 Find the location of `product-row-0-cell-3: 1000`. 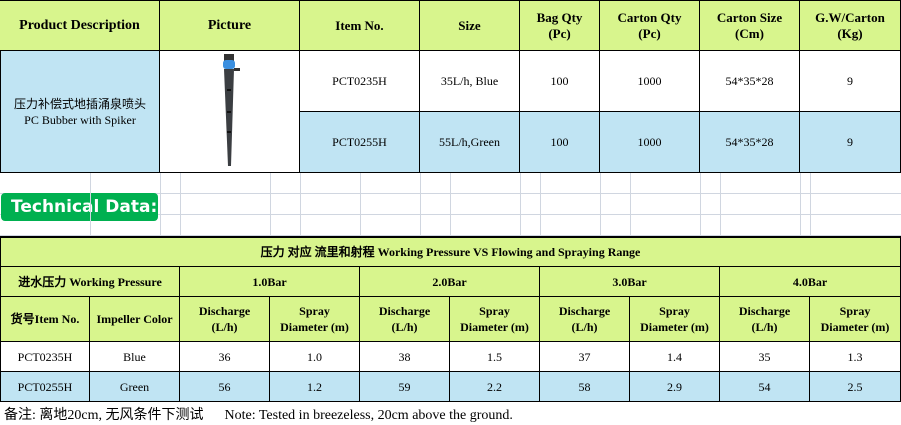

product-row-0-cell-3: 1000 is located at coordinates (650, 81).